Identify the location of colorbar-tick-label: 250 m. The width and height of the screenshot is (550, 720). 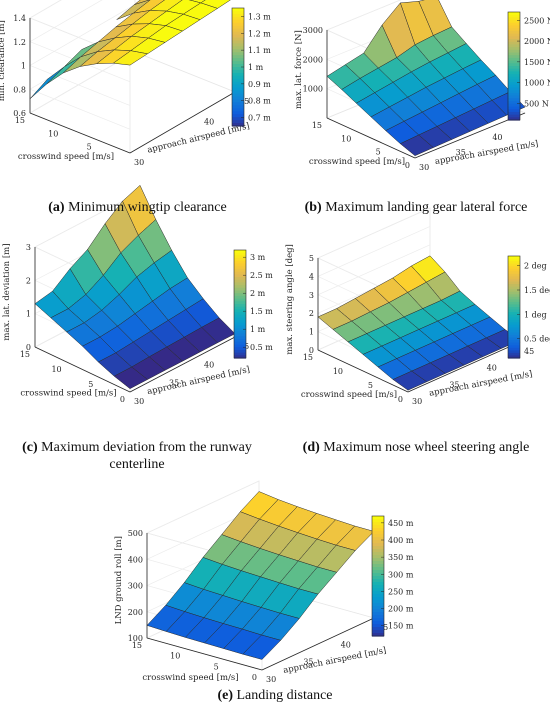
(401, 591).